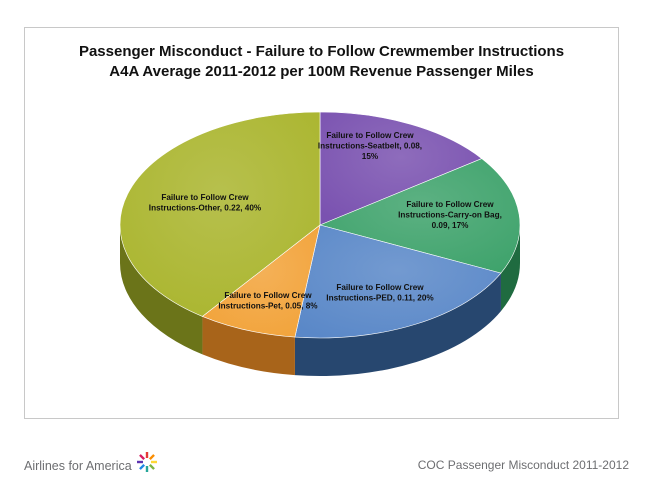 This screenshot has height=486, width=645. I want to click on footer-caption: COC Passenger Misconduct 2011-2012, so click(523, 465).